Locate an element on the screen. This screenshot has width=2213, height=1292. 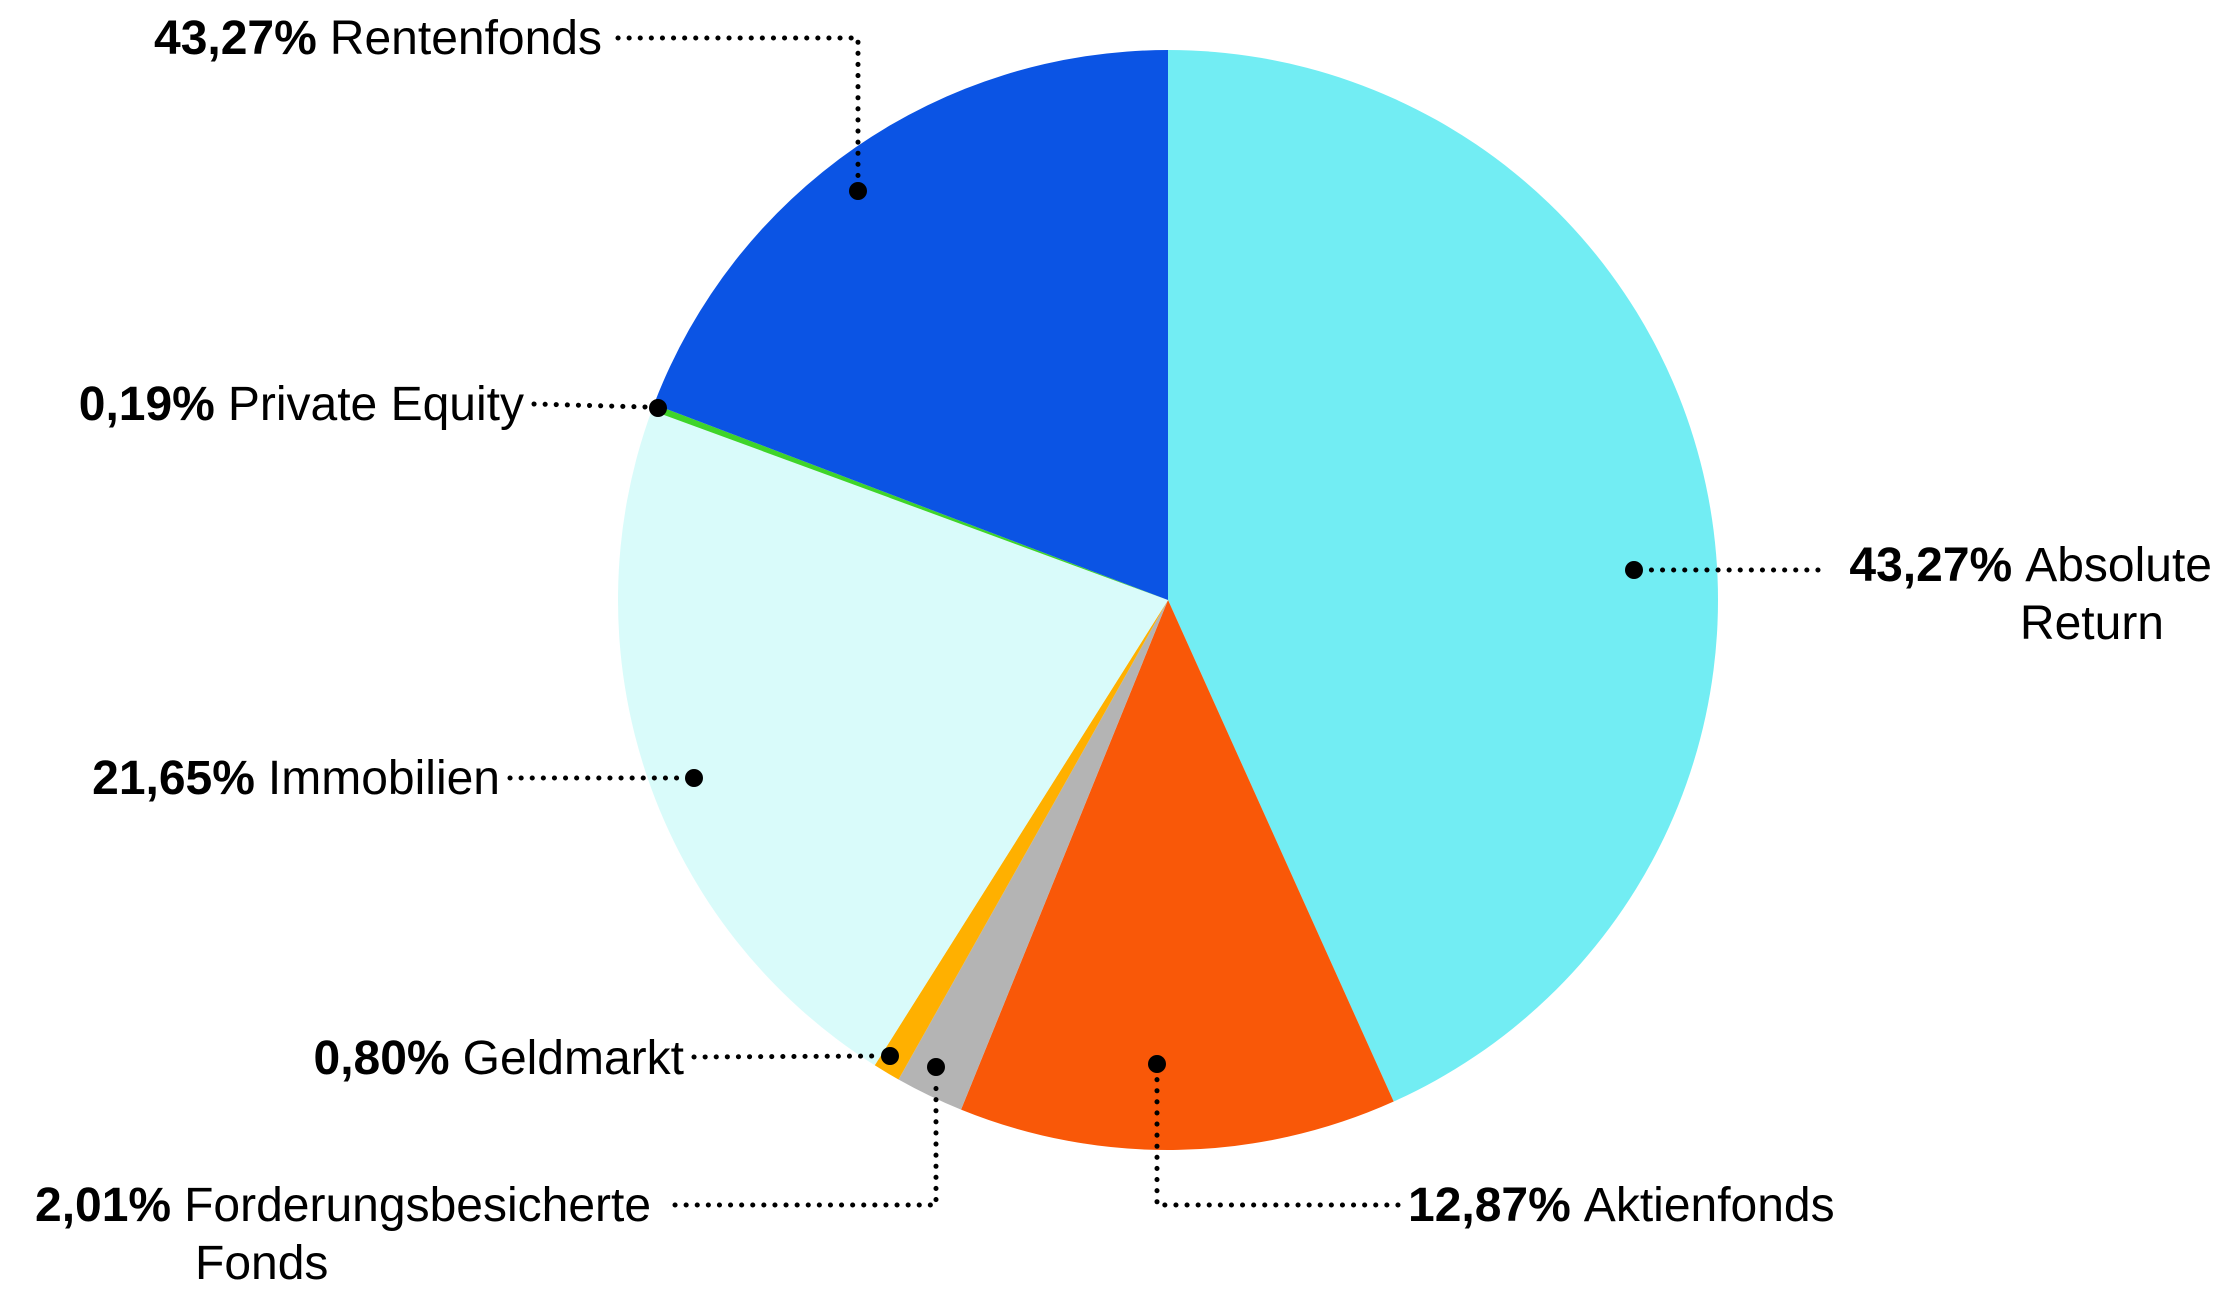
pie-slice-geldmarkt is located at coordinates (1021, 840).